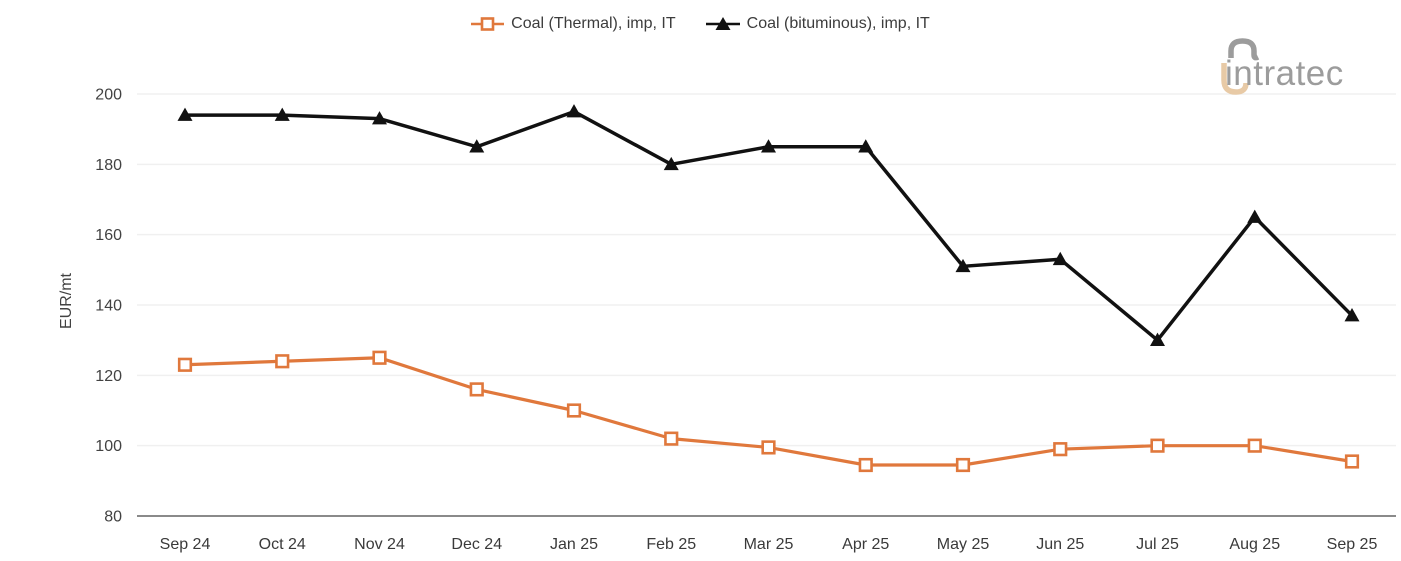  Describe the element at coordinates (1352, 544) in the screenshot. I see `x-tick-label: Sep 25` at that location.